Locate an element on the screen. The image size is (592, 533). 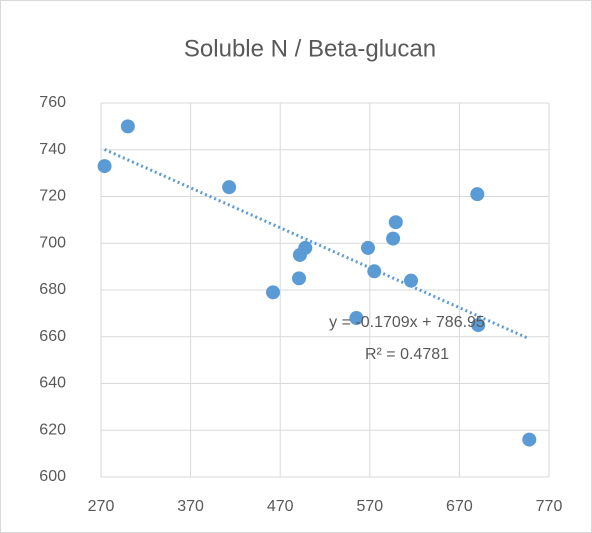
y-tick-label: 660 is located at coordinates (52, 336).